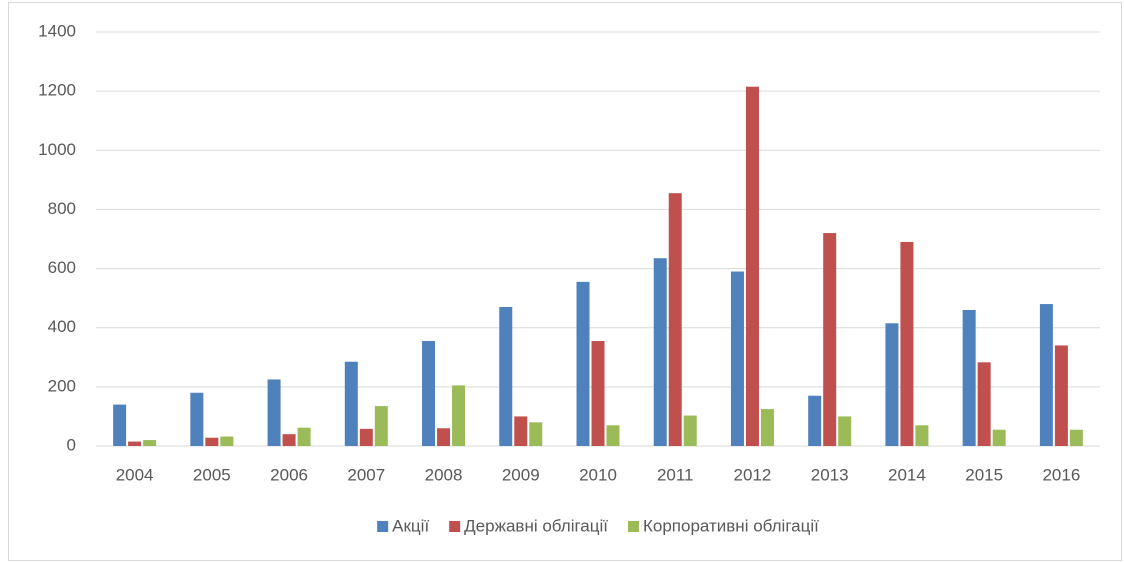 Image resolution: width=1124 pixels, height=563 pixels. I want to click on y-tick-label: 1200, so click(57, 90).